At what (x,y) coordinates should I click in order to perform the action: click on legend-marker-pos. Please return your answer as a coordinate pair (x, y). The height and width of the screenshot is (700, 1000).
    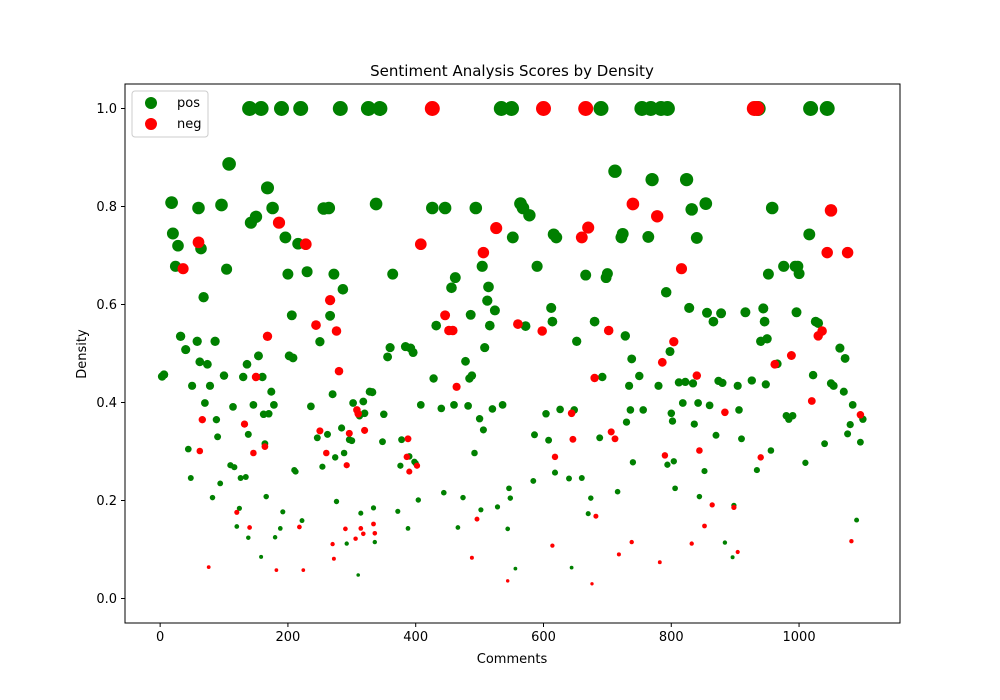
    Looking at the image, I should click on (151, 103).